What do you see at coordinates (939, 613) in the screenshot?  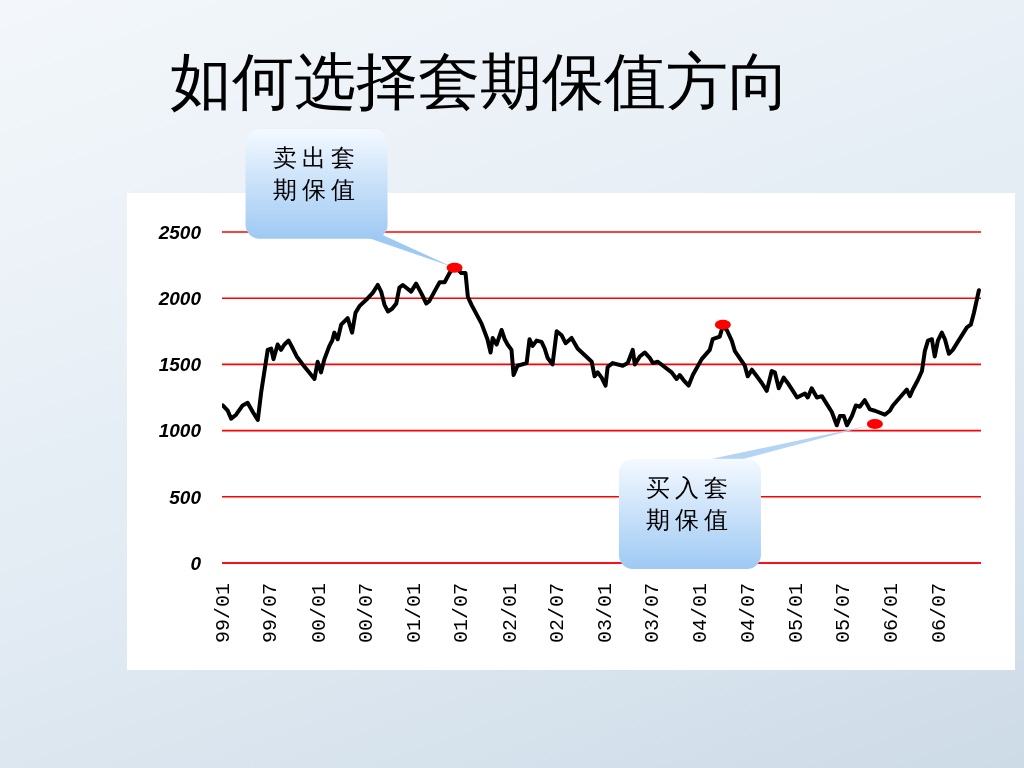 I see `x-tick-label: 06/07` at bounding box center [939, 613].